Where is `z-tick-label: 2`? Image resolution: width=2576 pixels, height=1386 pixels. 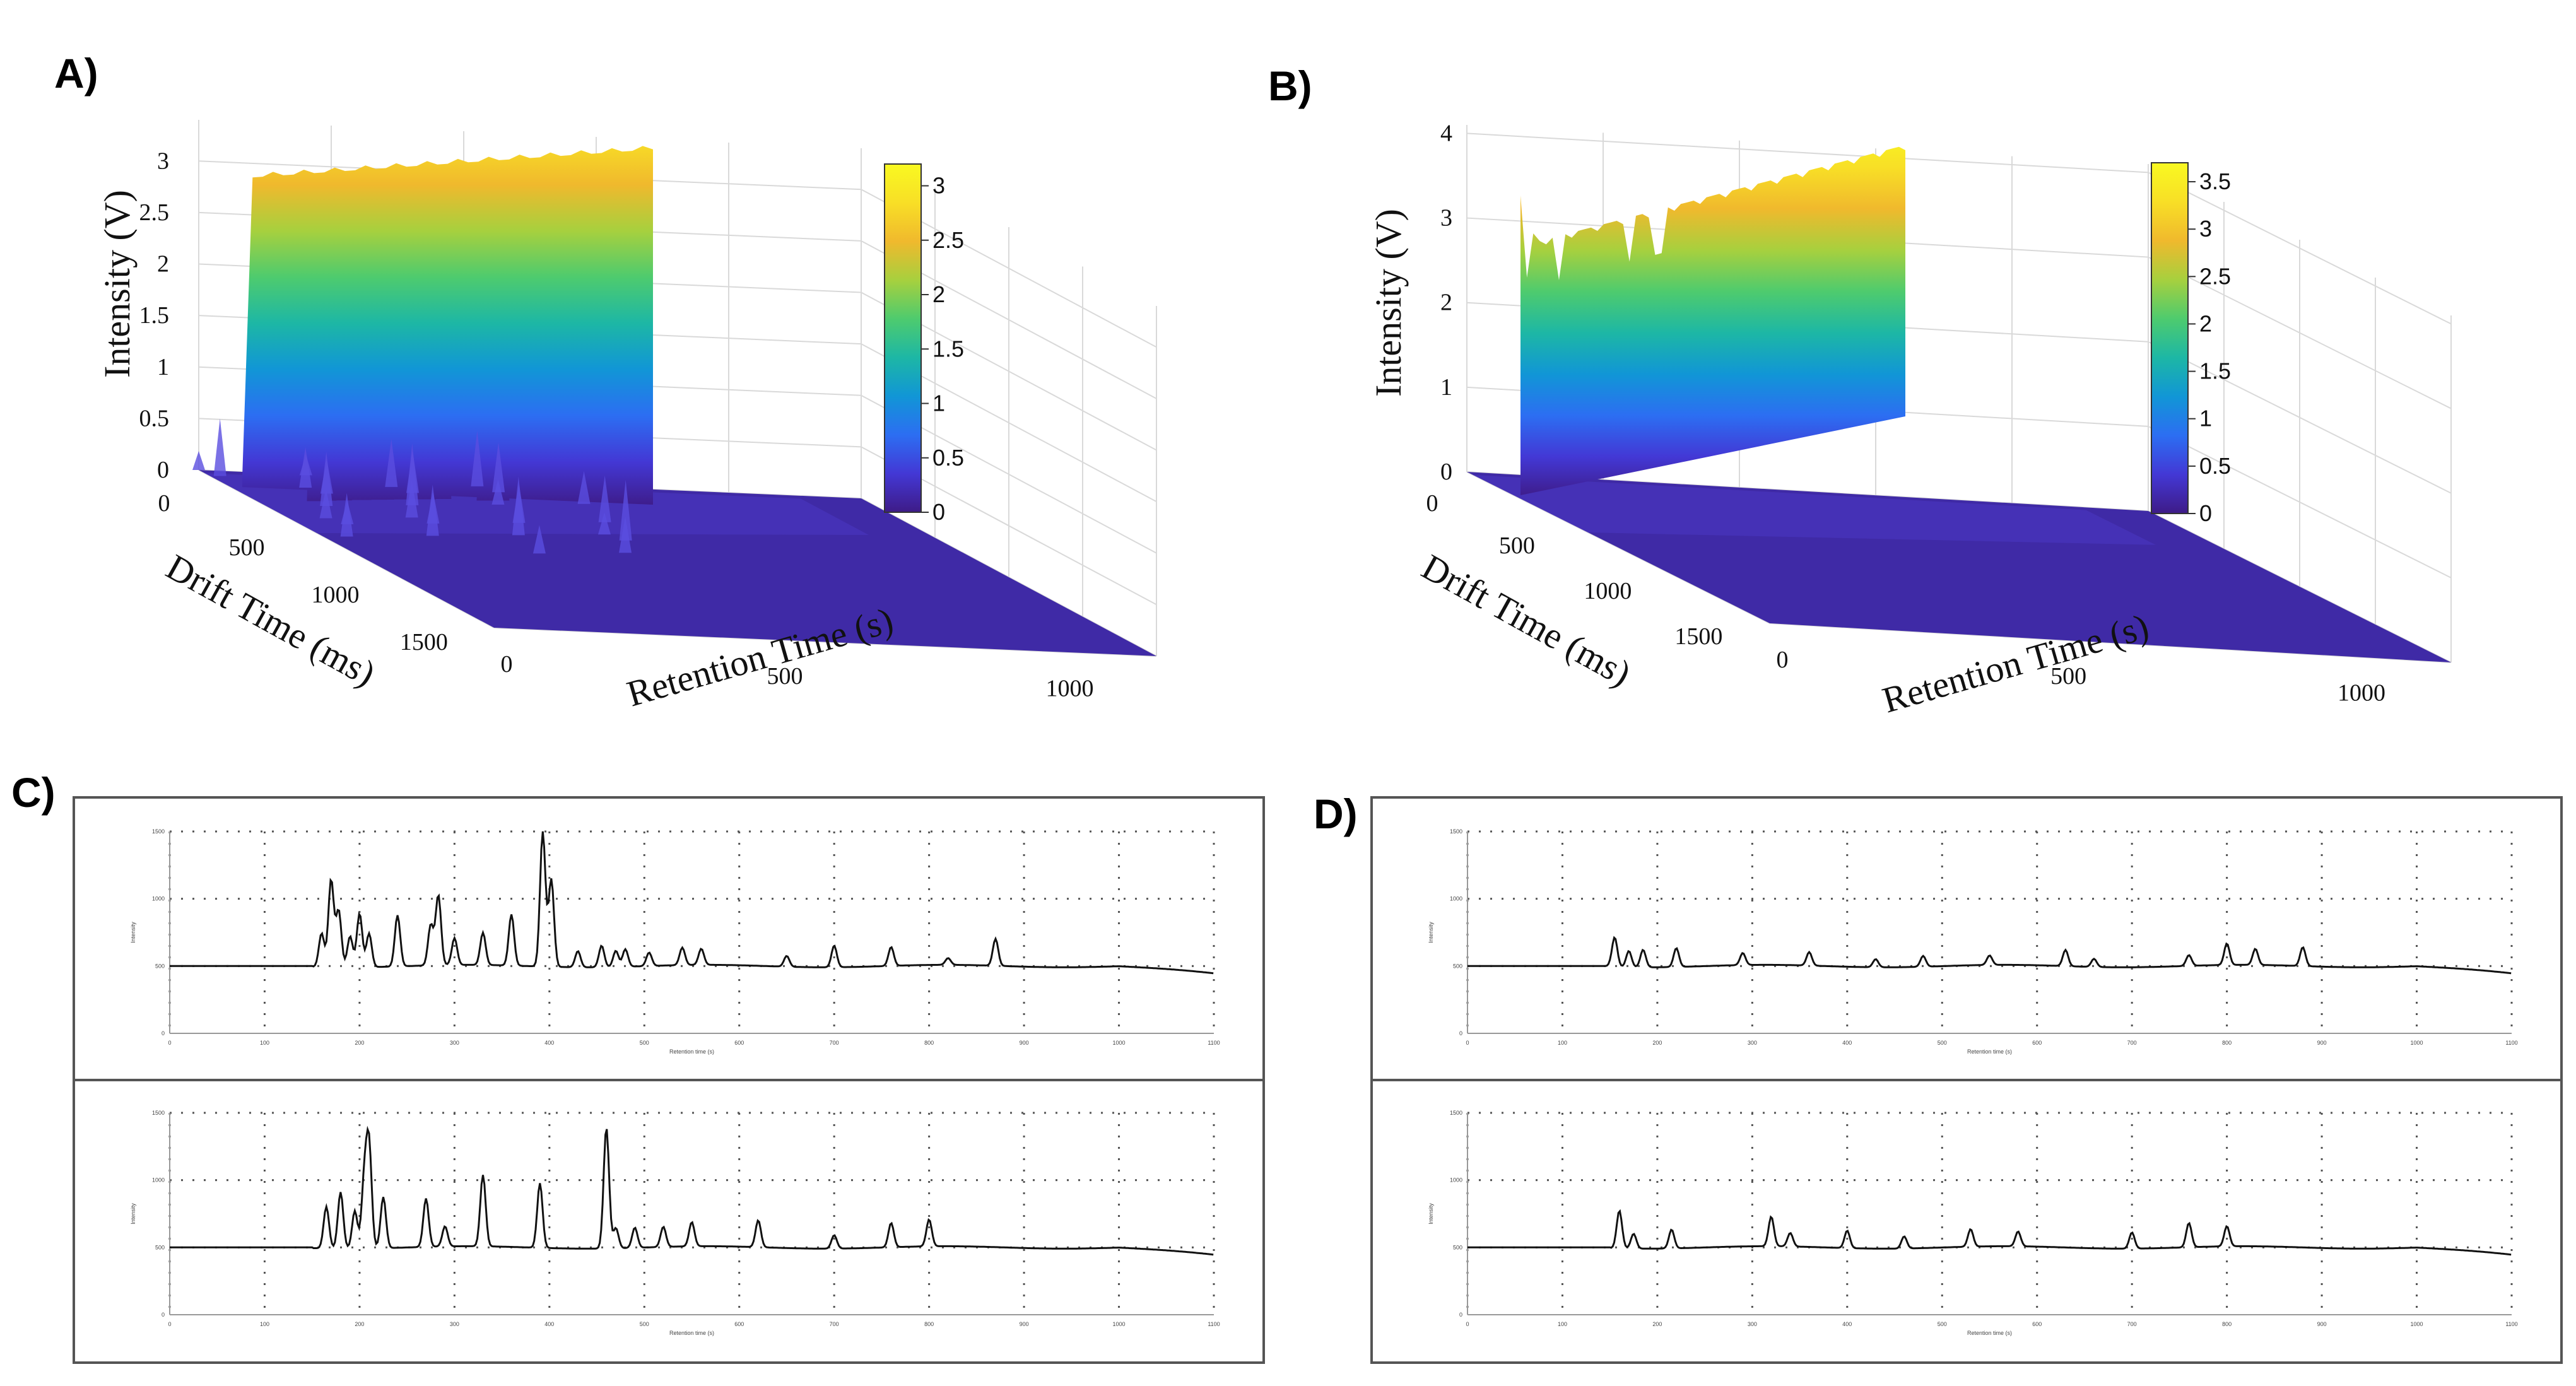 z-tick-label: 2 is located at coordinates (163, 264).